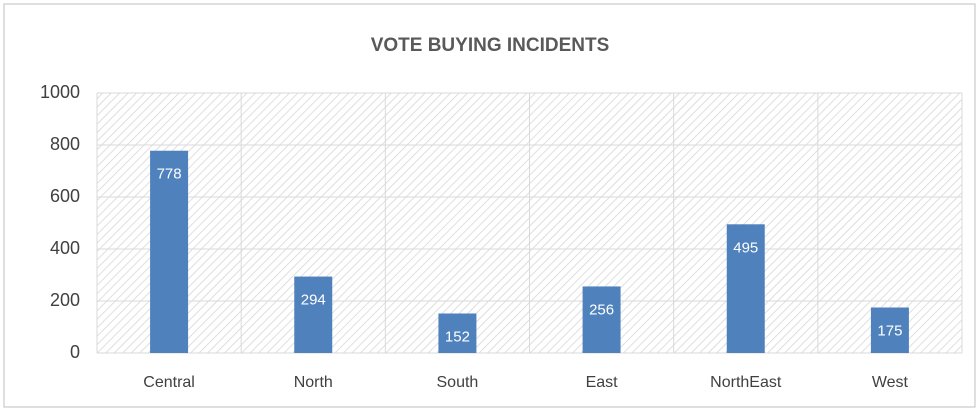  What do you see at coordinates (169, 174) in the screenshot?
I see `data-label: 778` at bounding box center [169, 174].